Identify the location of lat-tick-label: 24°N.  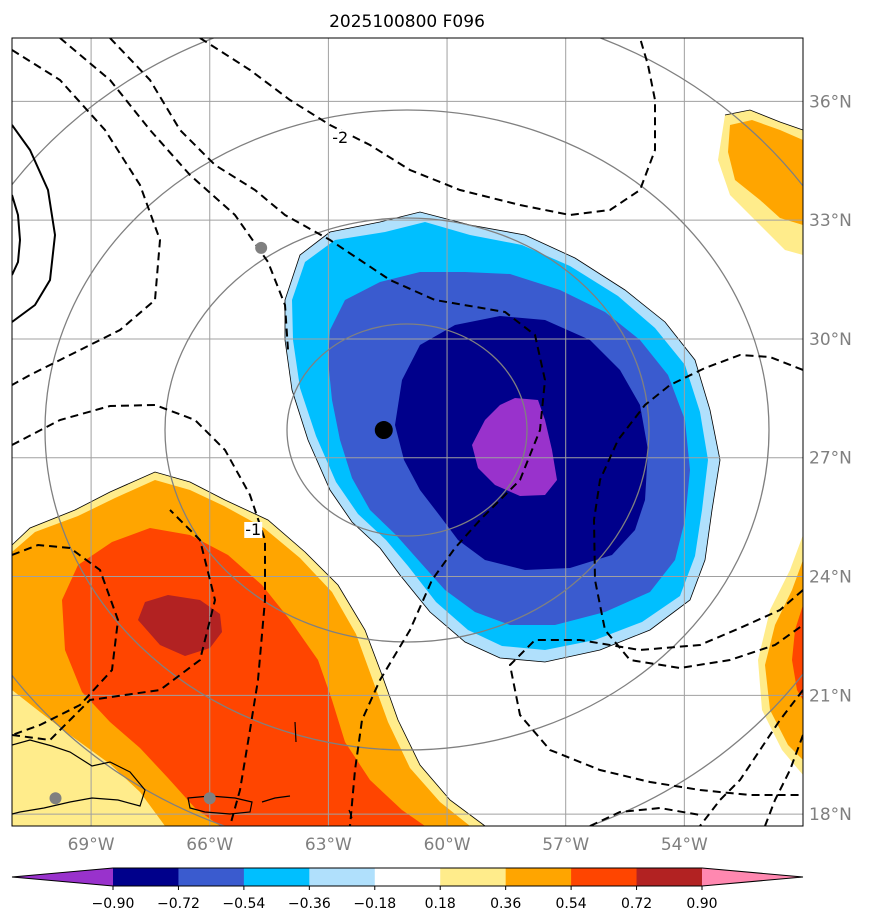
(830, 578).